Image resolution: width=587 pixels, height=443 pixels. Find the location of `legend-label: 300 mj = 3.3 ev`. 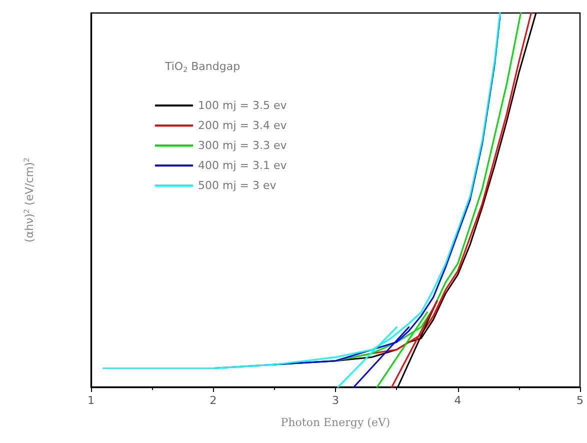

legend-label: 300 mj = 3.3 ev is located at coordinates (243, 145).